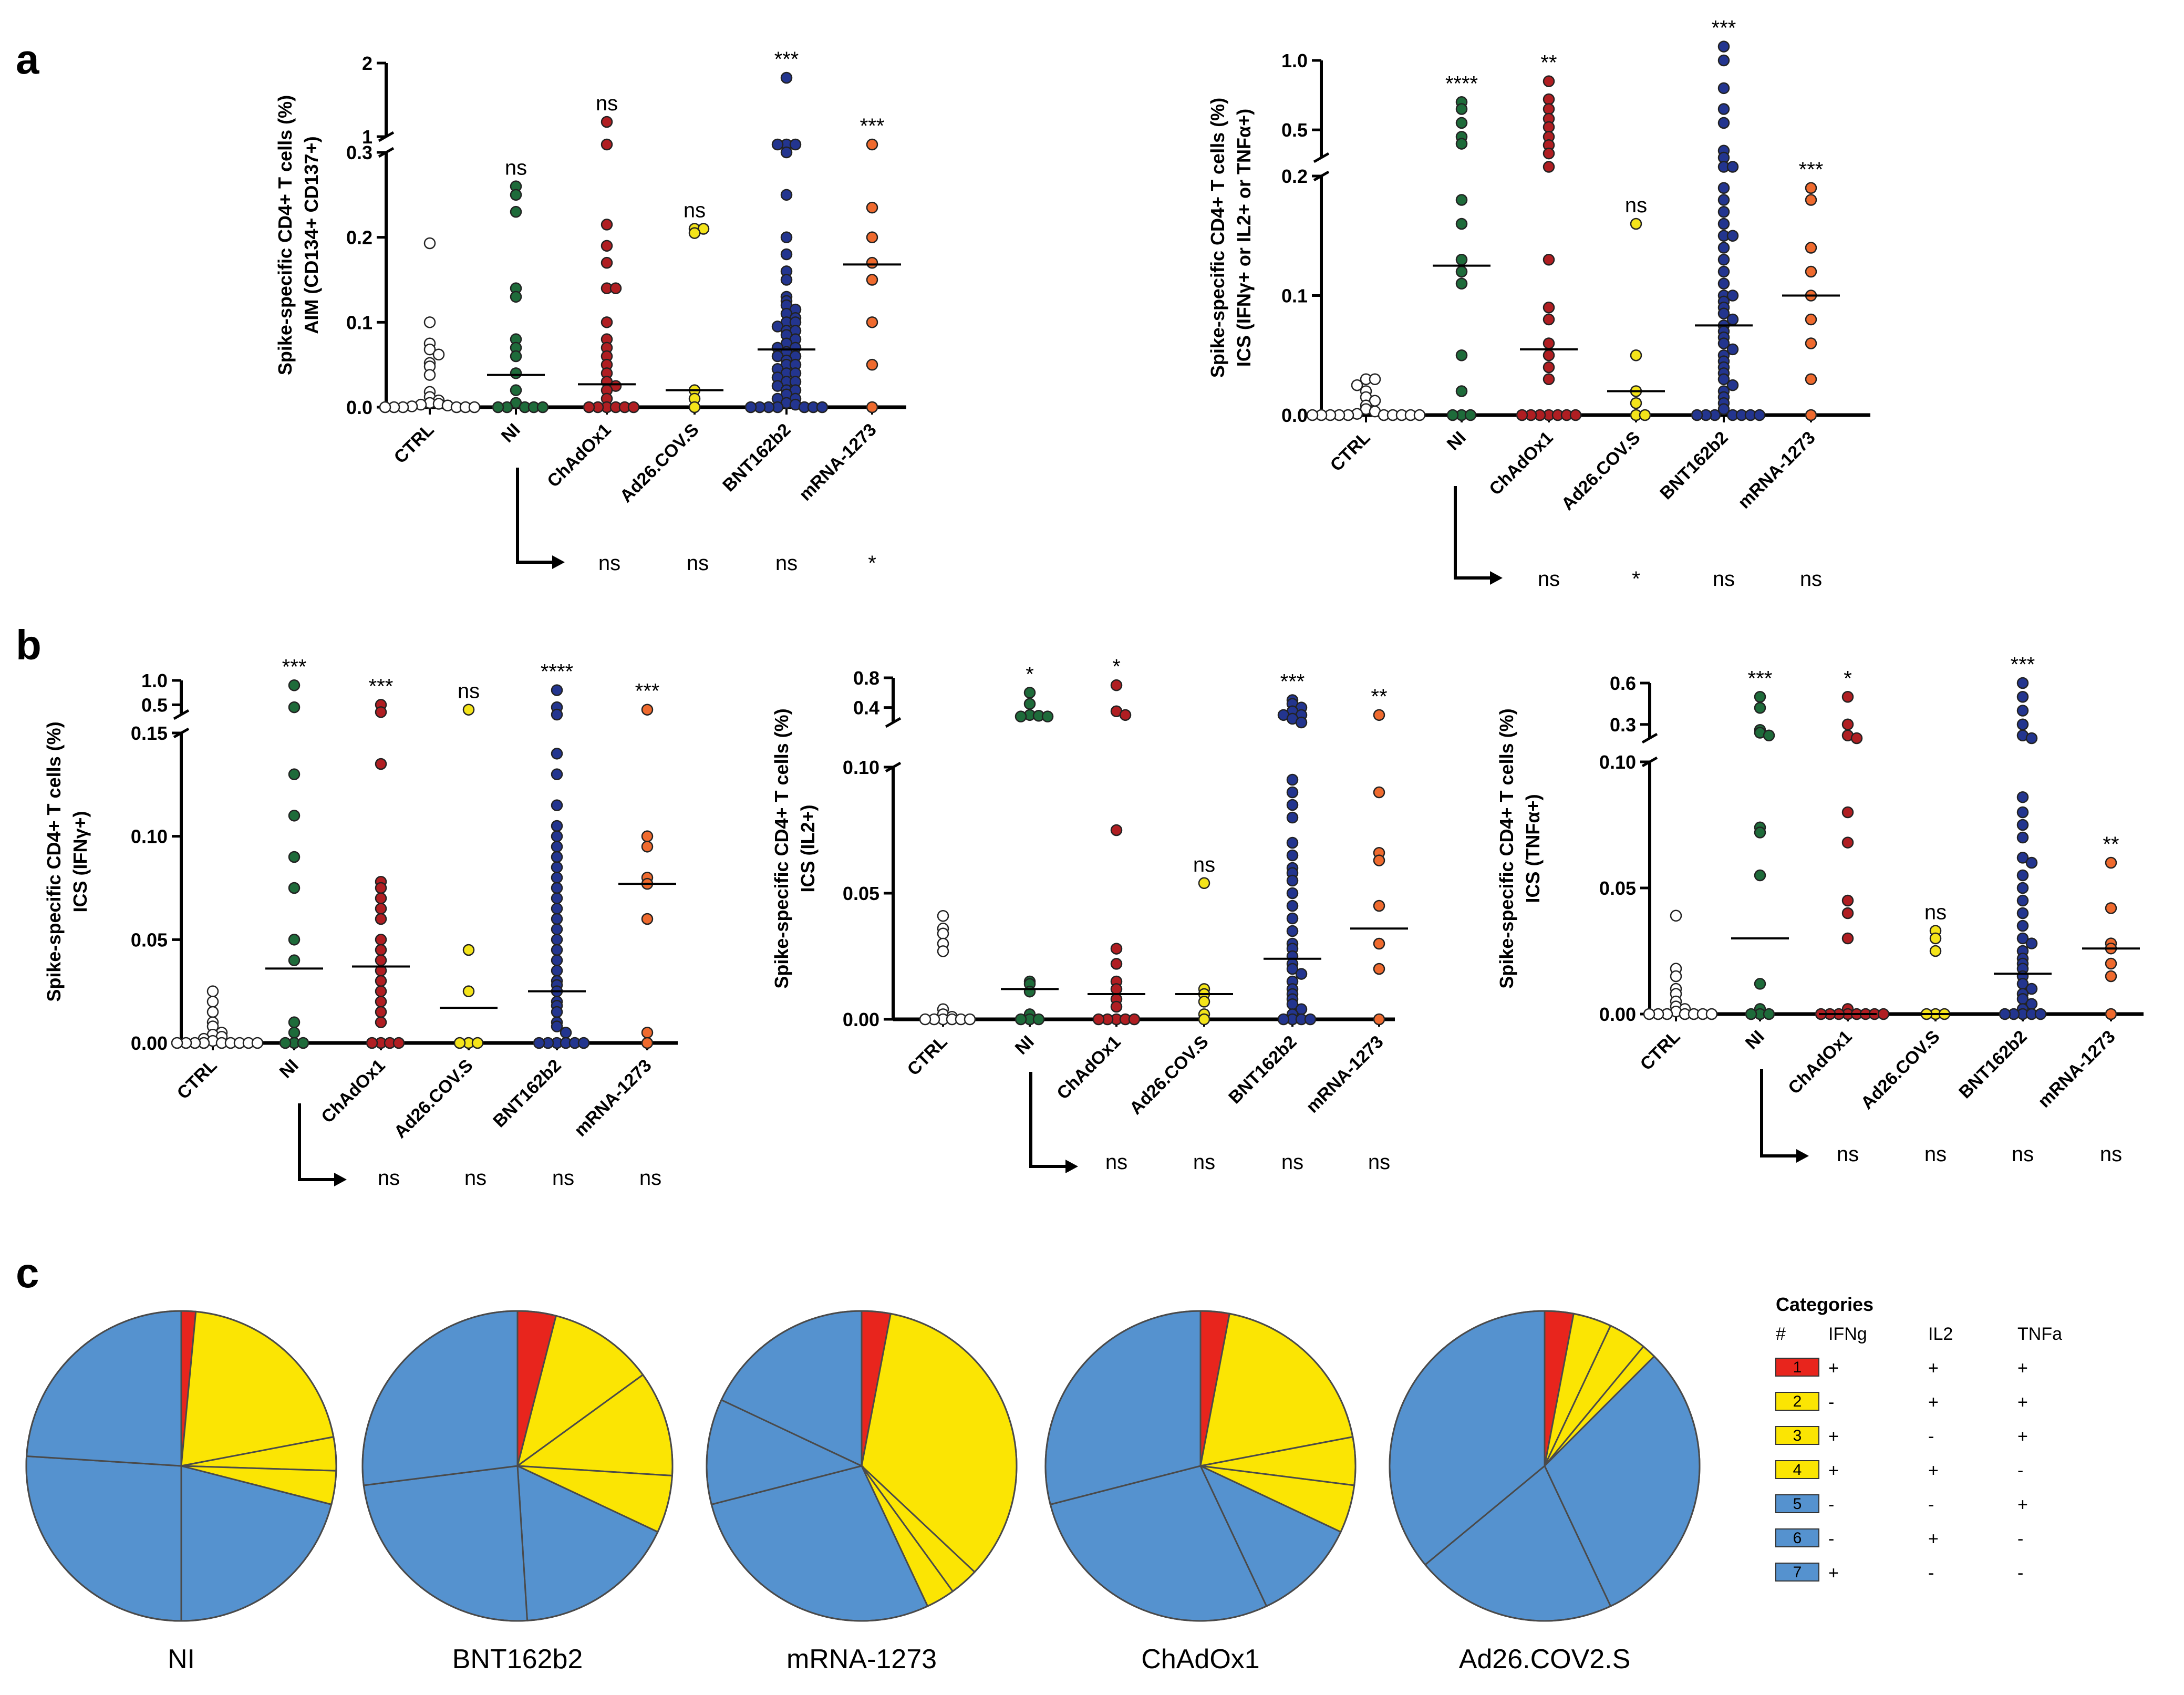 This screenshot has width=2184, height=1695. Describe the element at coordinates (27, 59) in the screenshot. I see `panel-label-a: a` at that location.